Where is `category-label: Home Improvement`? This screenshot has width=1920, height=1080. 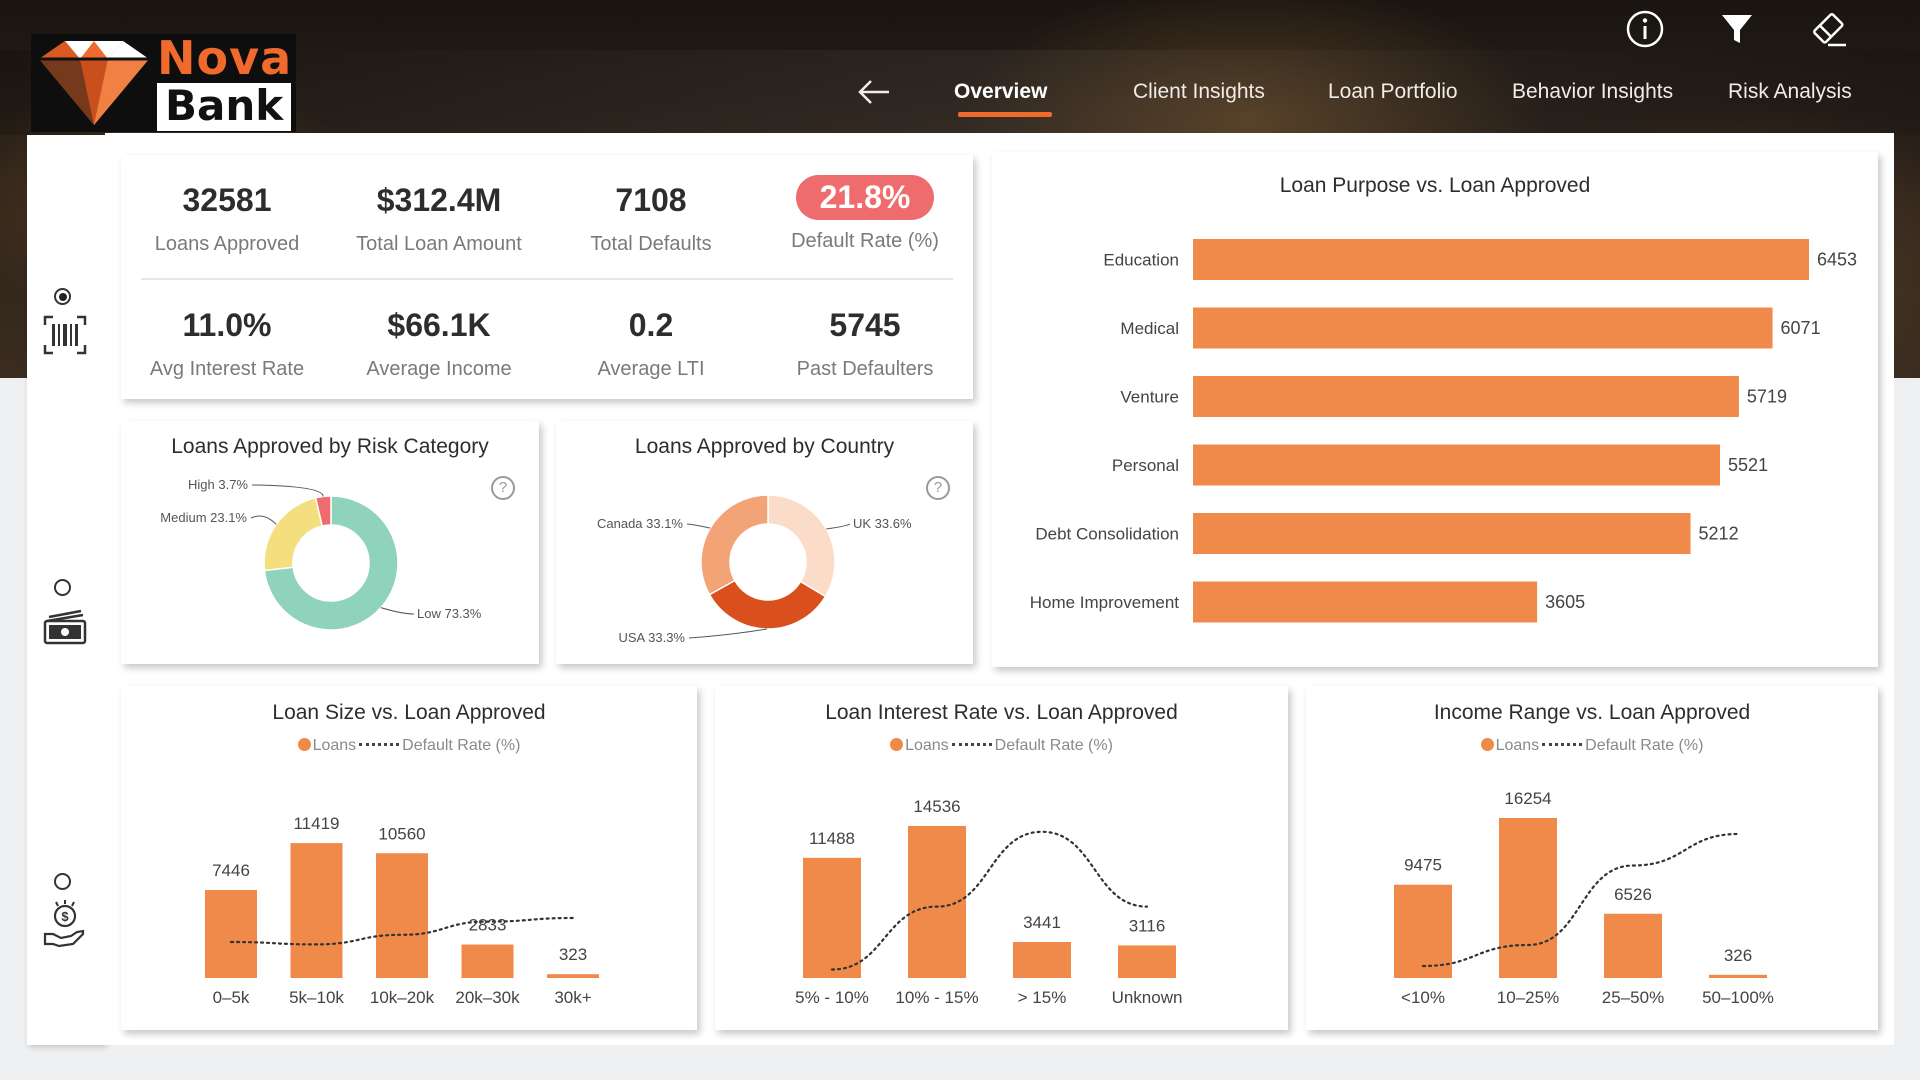
category-label: Home Improvement is located at coordinates (1105, 602).